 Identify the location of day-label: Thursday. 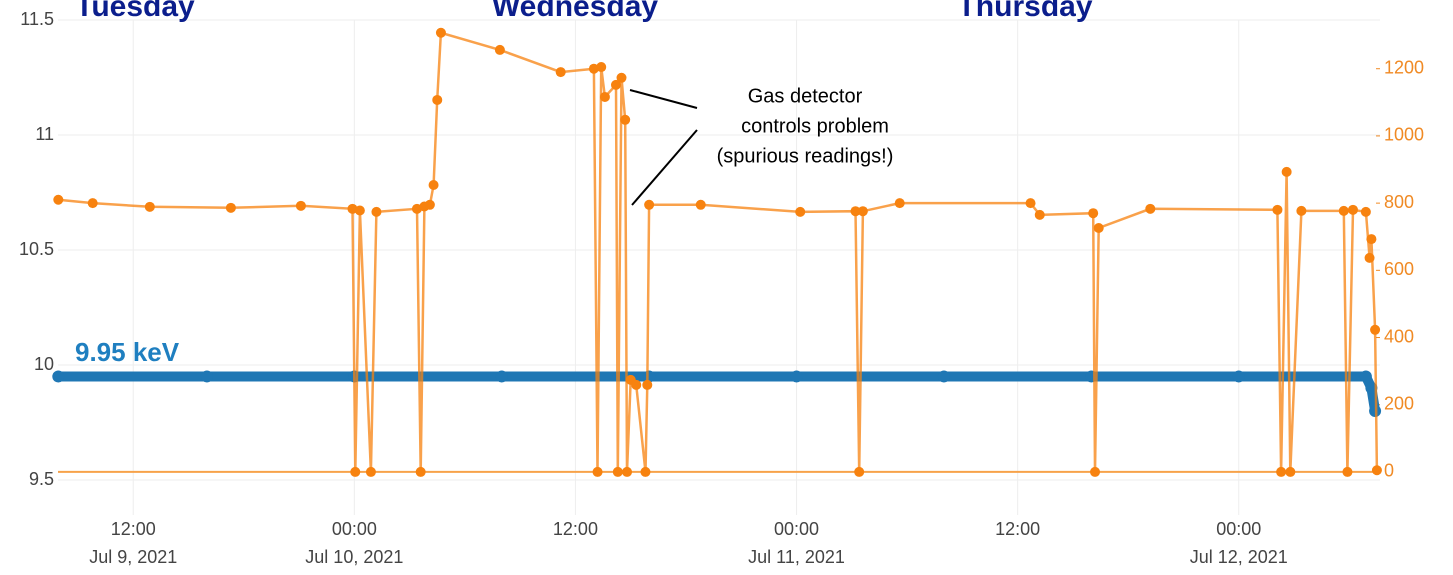
(1024, 11).